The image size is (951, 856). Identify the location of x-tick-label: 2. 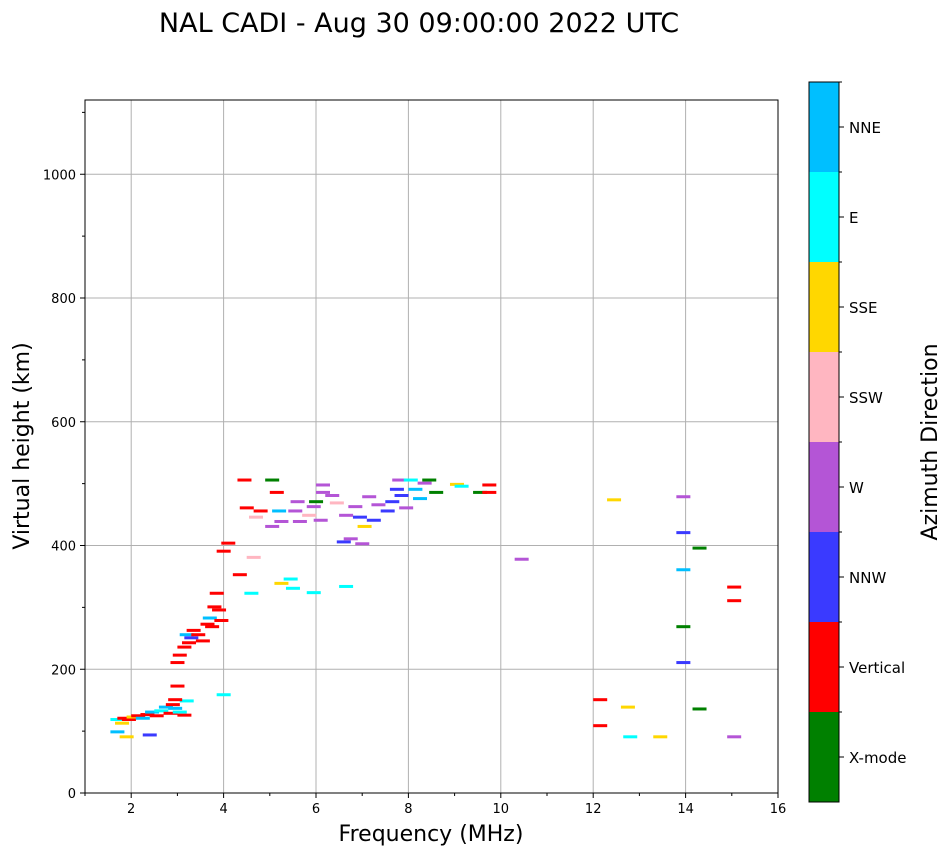
(131, 809).